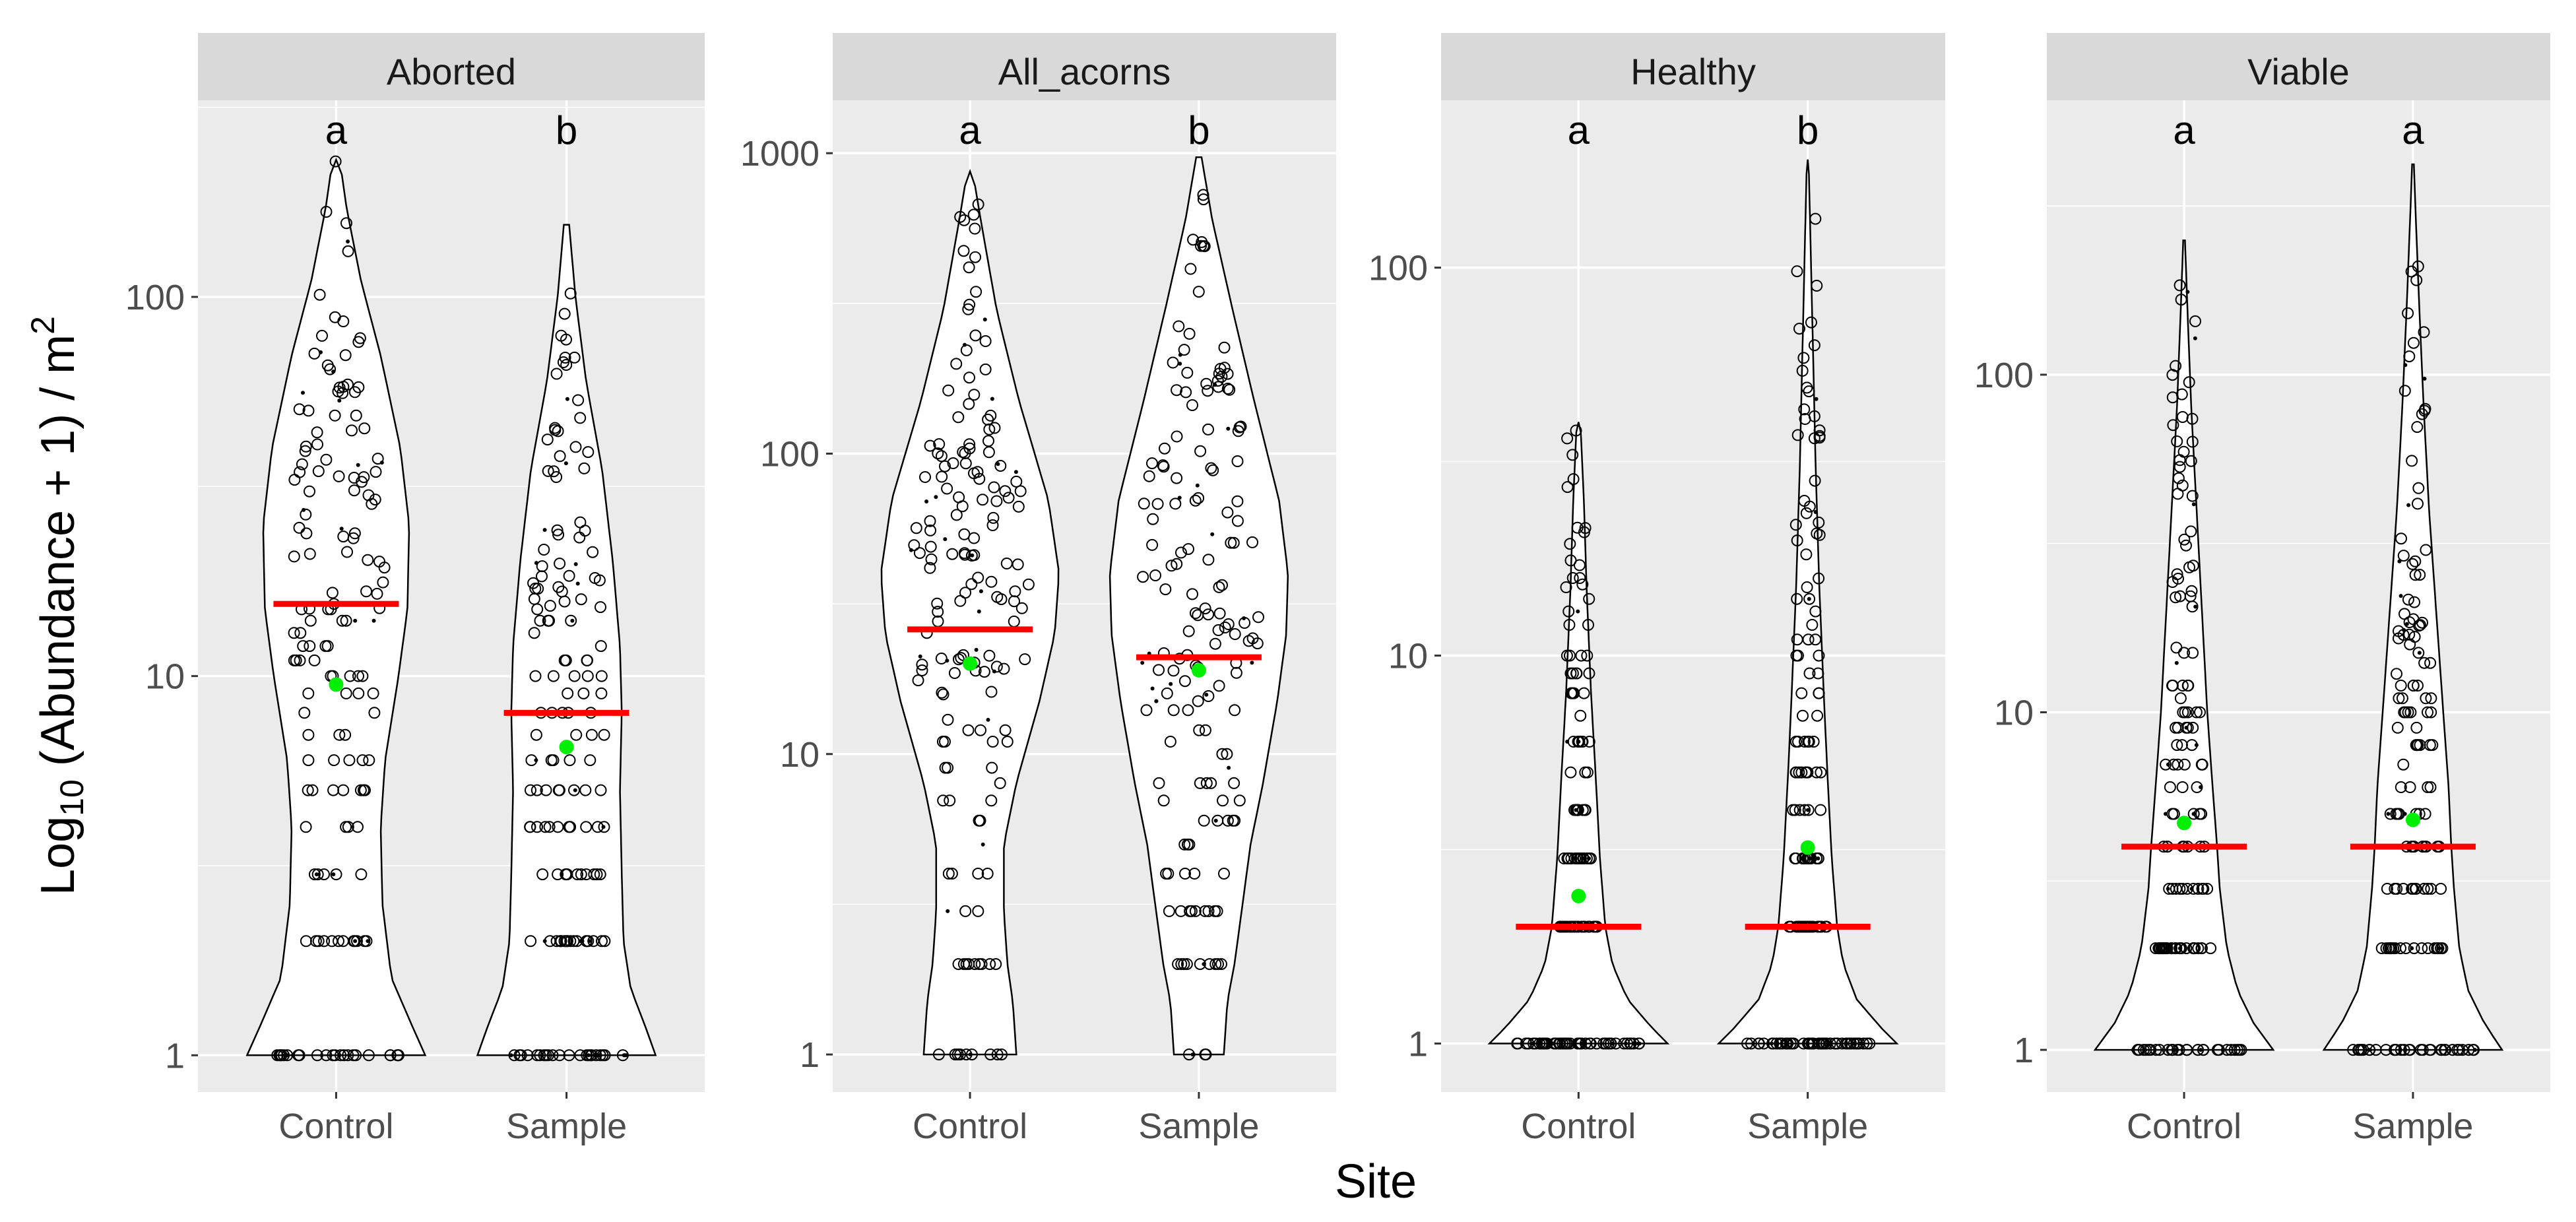  What do you see at coordinates (1199, 606) in the screenshot?
I see `violin-sample` at bounding box center [1199, 606].